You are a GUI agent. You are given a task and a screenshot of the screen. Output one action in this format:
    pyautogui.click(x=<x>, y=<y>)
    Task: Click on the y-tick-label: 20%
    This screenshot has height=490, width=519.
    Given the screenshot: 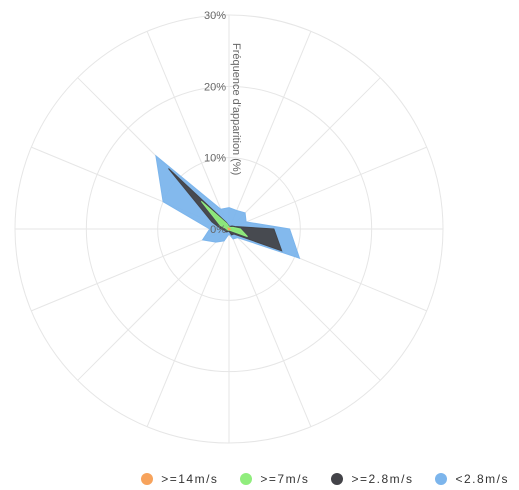 What is the action you would take?
    pyautogui.click(x=215, y=87)
    